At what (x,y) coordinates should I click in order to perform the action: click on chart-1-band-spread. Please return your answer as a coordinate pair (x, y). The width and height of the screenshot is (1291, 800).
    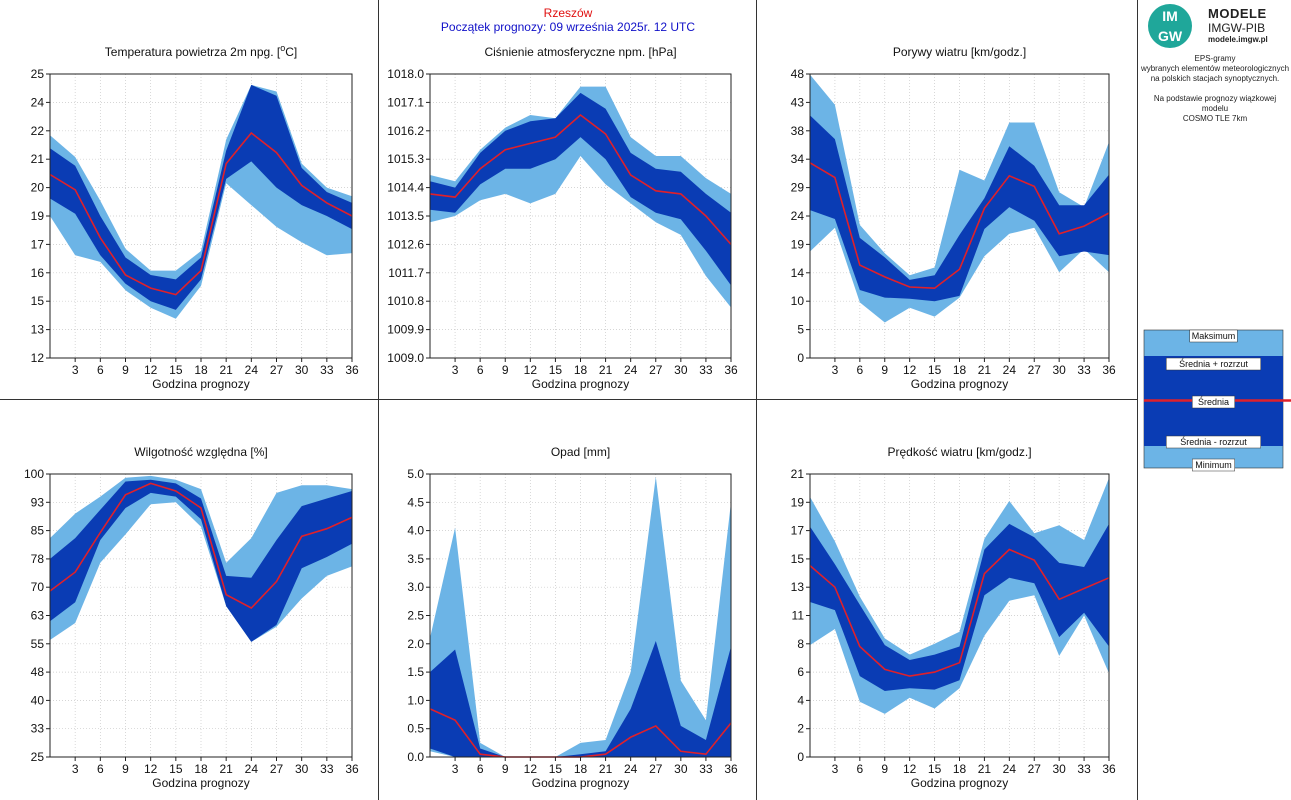
    Looking at the image, I should click on (201, 197).